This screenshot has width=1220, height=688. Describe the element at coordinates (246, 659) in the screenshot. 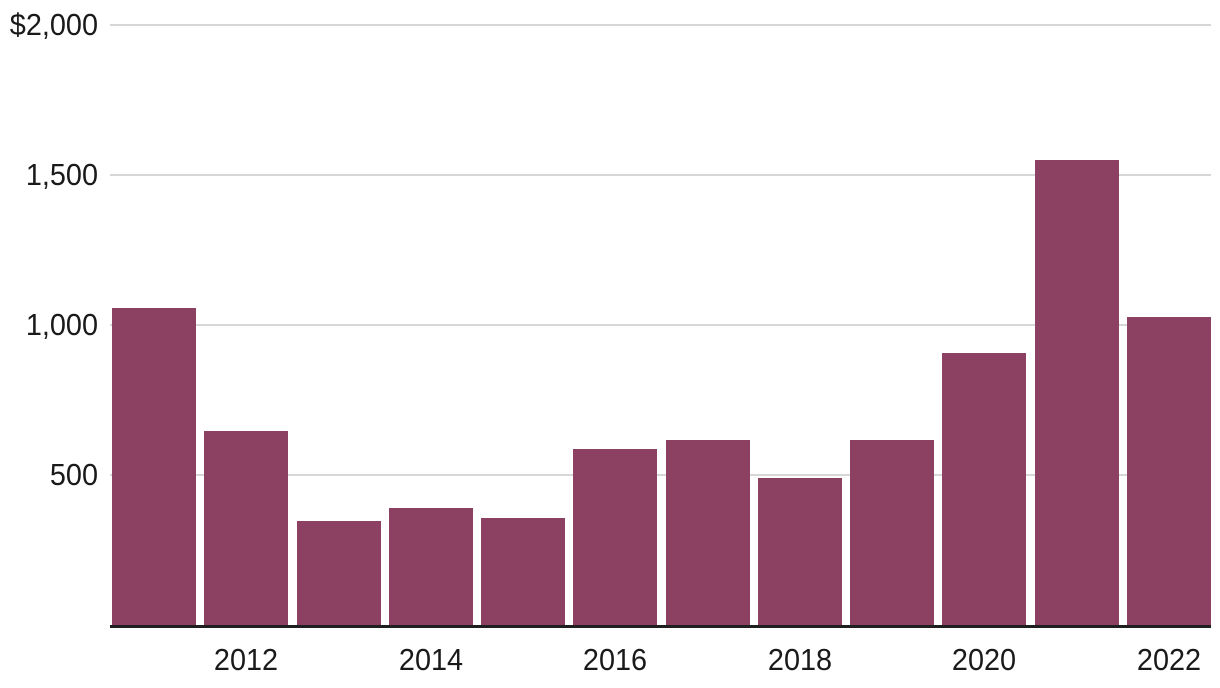

I see `x-tick-label-2012: 2012` at that location.